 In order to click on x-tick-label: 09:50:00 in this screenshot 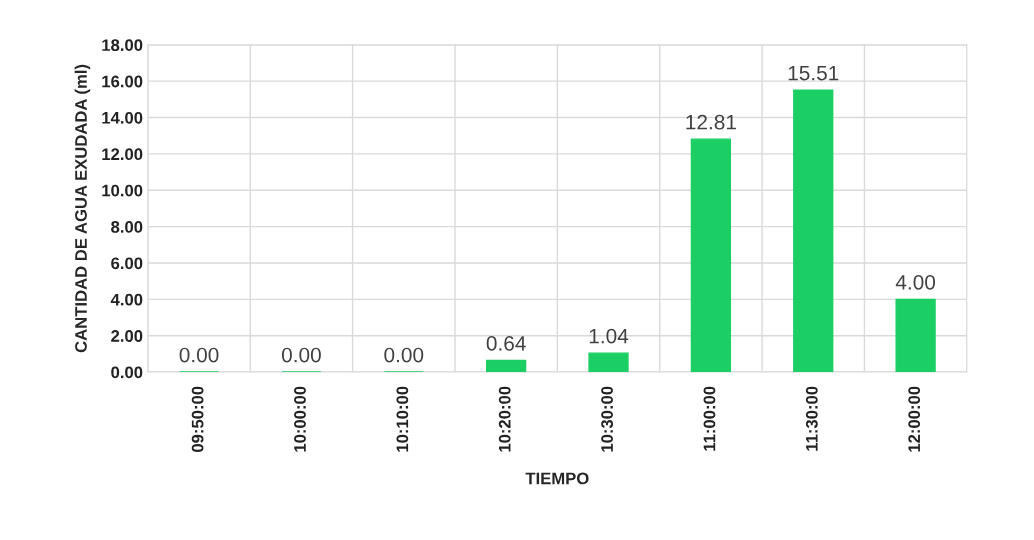, I will do `click(197, 419)`.